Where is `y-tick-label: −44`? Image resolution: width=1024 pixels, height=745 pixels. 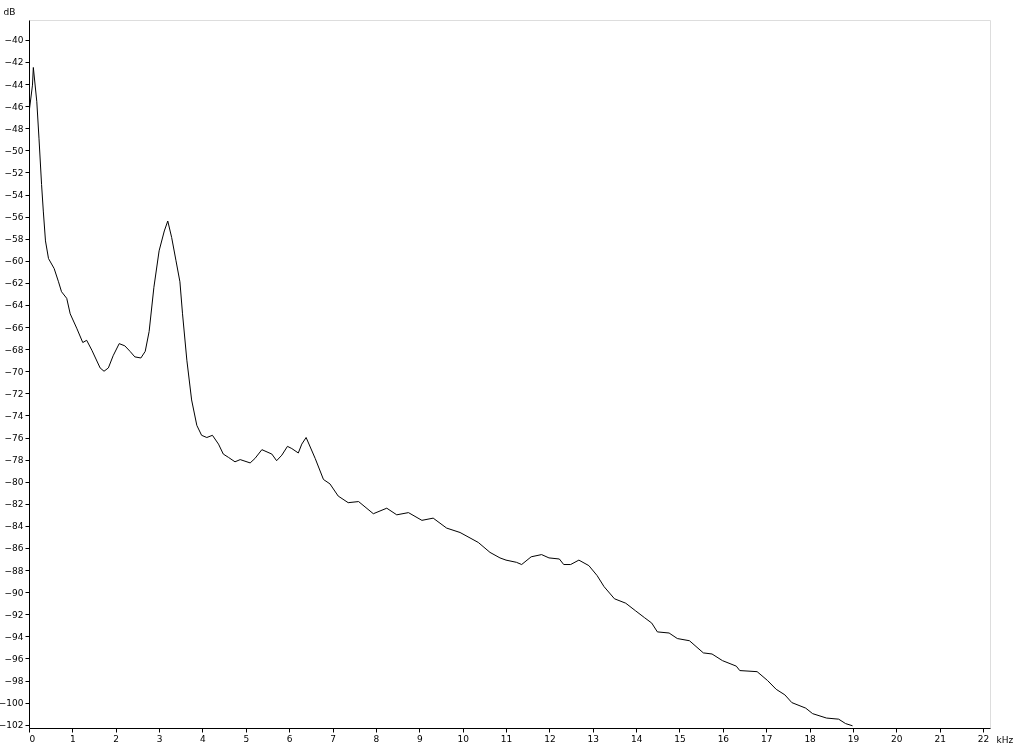 y-tick-label: −44 is located at coordinates (14, 84).